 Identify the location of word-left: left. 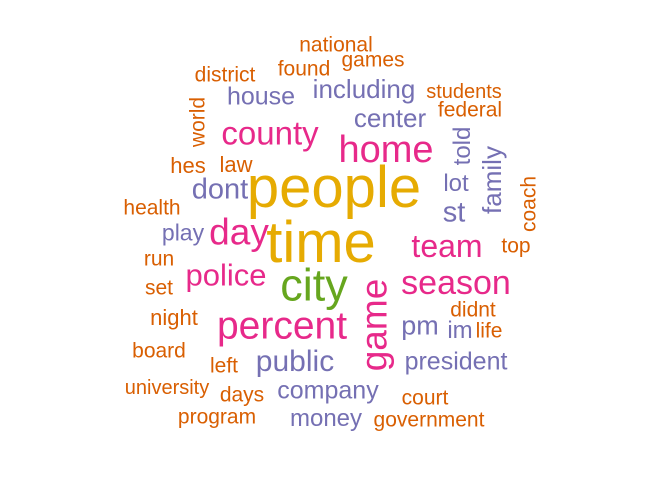
(224, 366).